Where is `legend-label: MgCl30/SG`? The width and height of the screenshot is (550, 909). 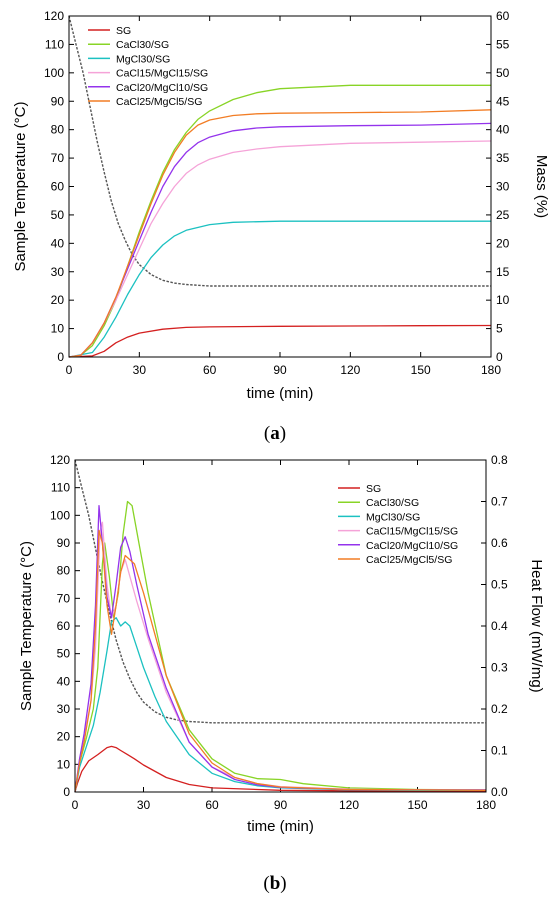 legend-label: MgCl30/SG is located at coordinates (143, 59).